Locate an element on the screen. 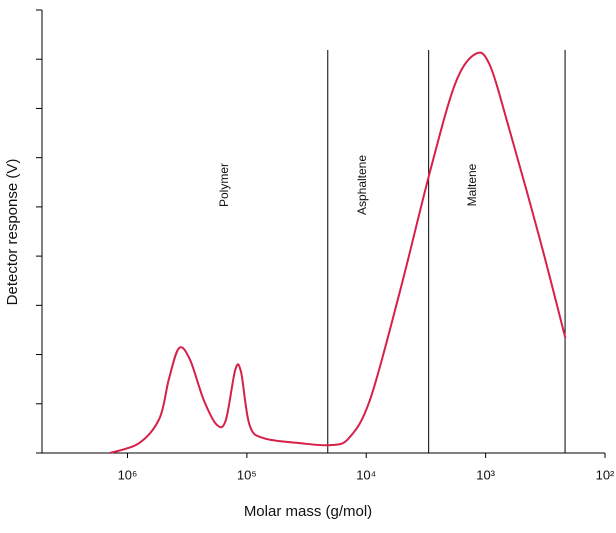 This screenshot has width=616, height=533. x-tick-label: 10⁵ is located at coordinates (247, 474).